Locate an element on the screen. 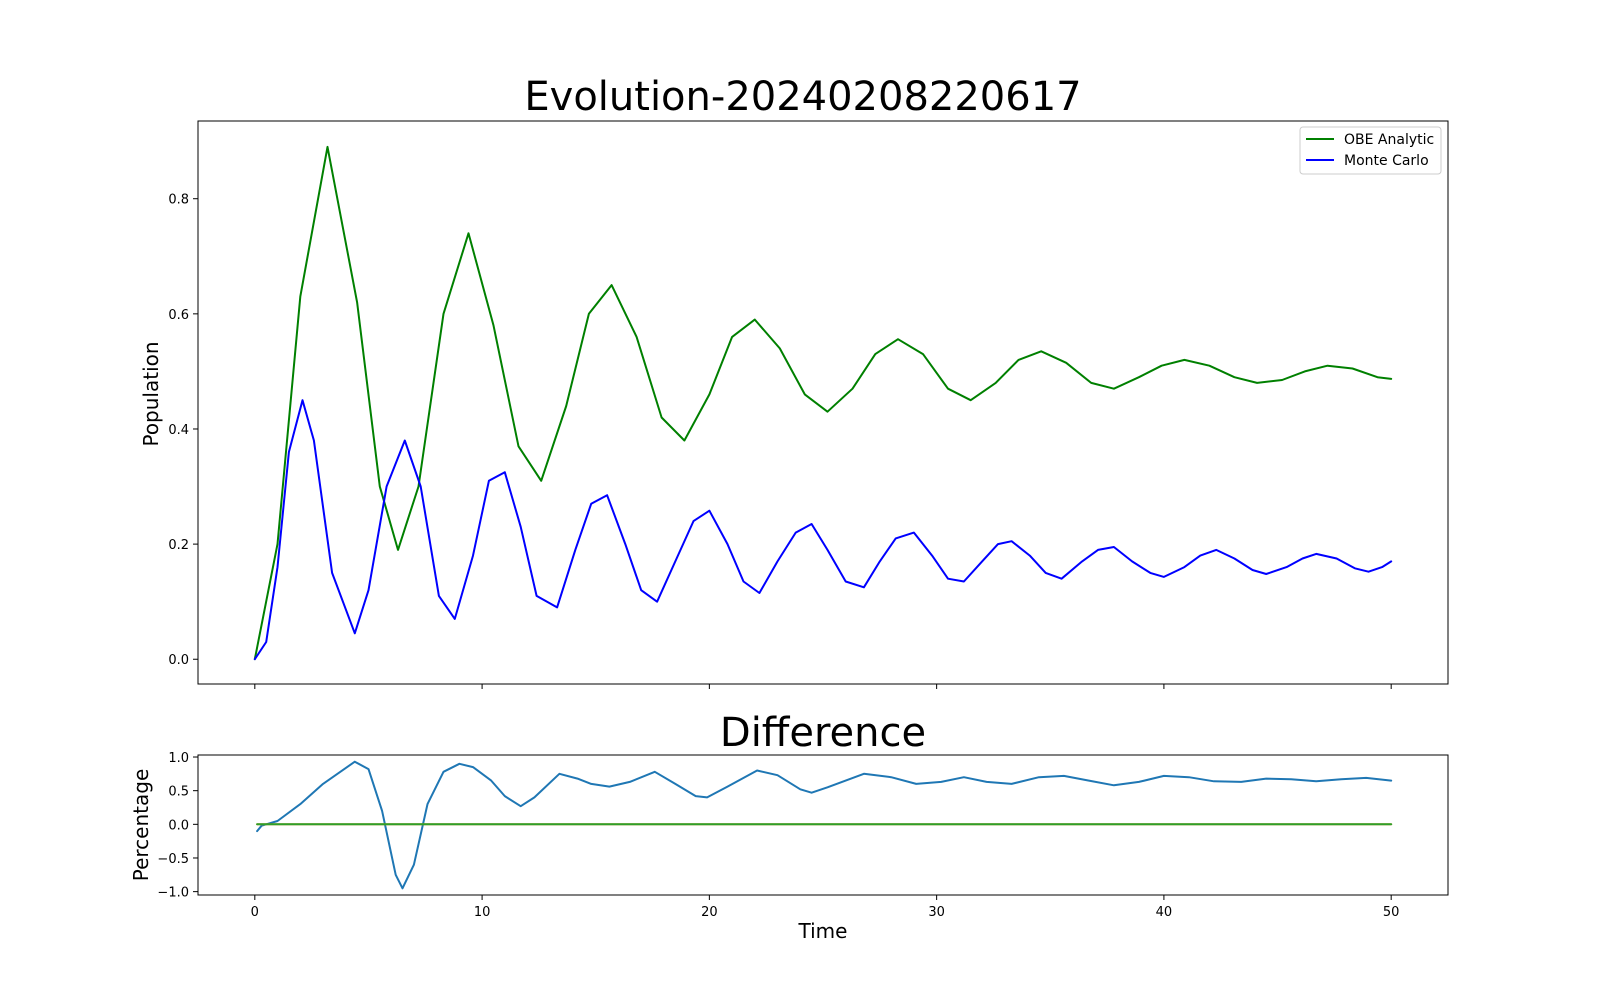 The width and height of the screenshot is (1600, 1000). difference-ticks: 0 10 20 30 40 50 −1.0 −0.5 0.0 0.5 1.0 is located at coordinates (778, 835).